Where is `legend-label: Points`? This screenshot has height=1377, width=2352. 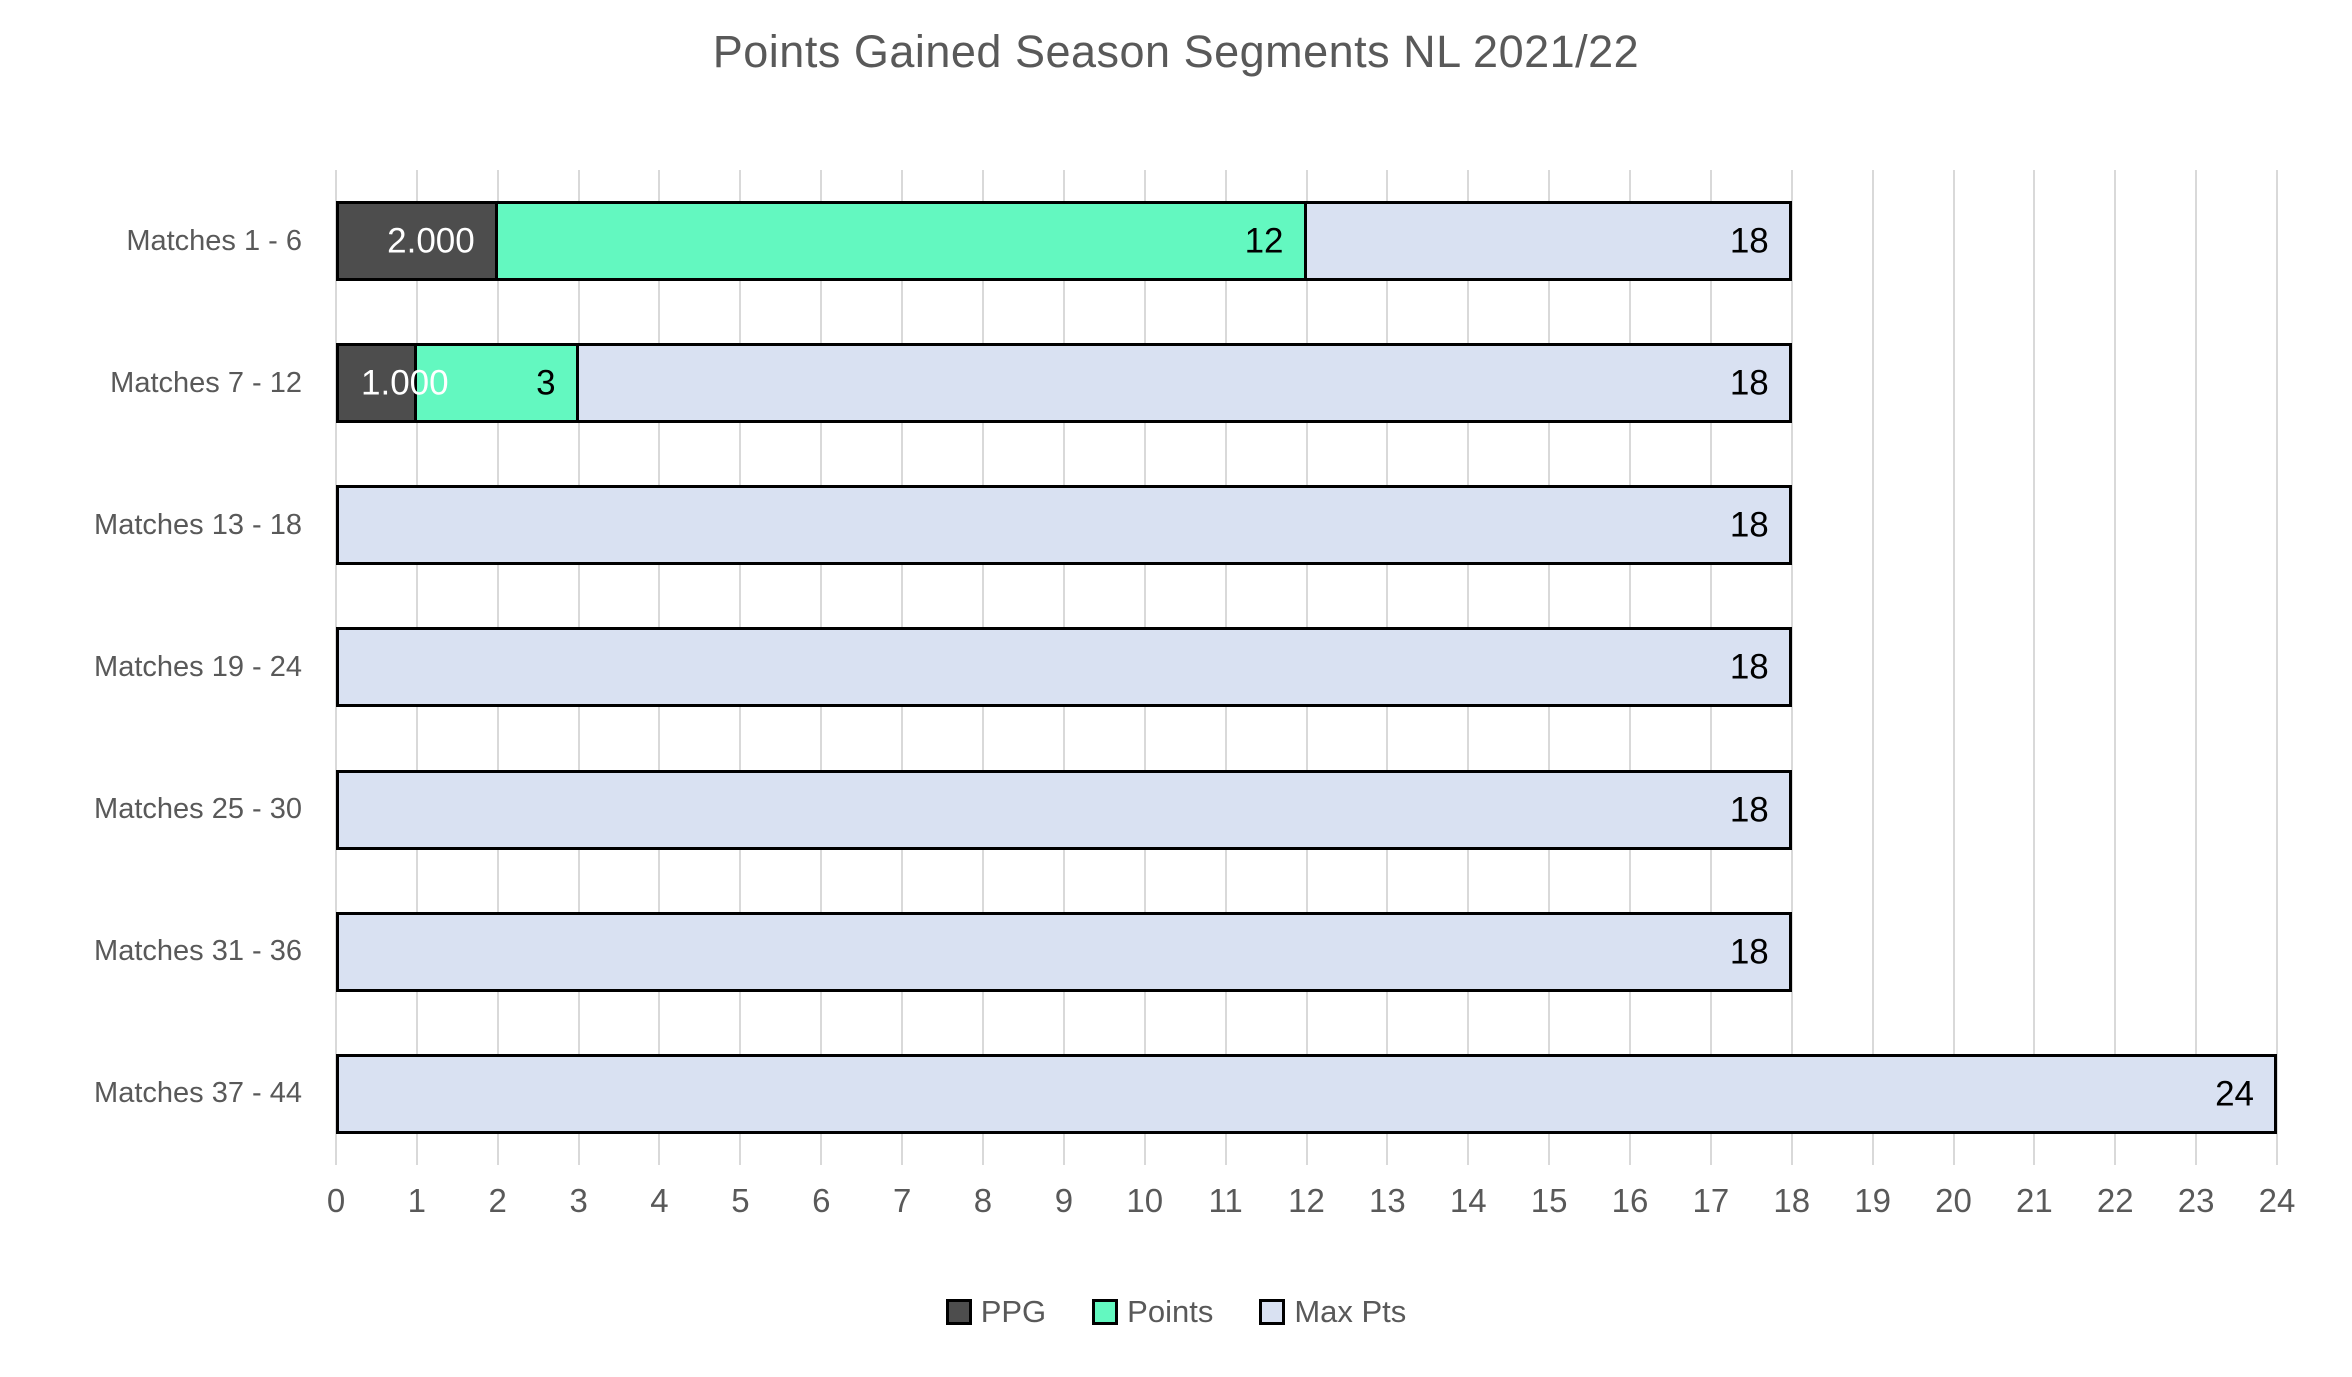
legend-label: Points is located at coordinates (1170, 1311).